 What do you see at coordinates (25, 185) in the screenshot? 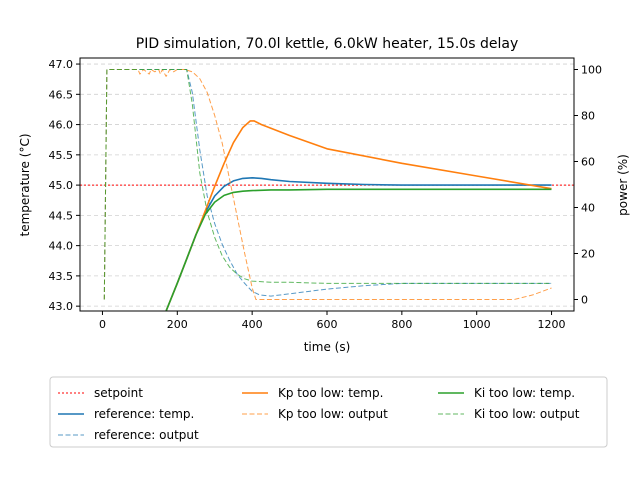
I see `y-left-axis-label: temperature (°C)` at bounding box center [25, 185].